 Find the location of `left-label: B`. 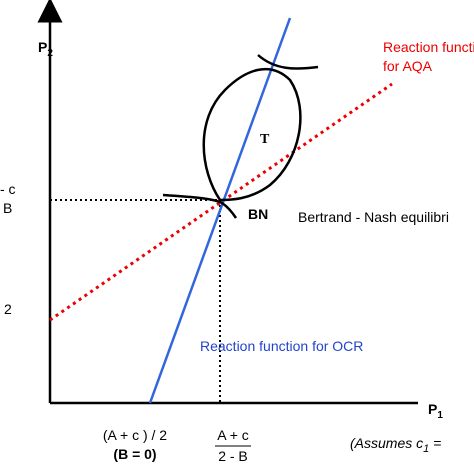

left-label: B is located at coordinates (7, 208).